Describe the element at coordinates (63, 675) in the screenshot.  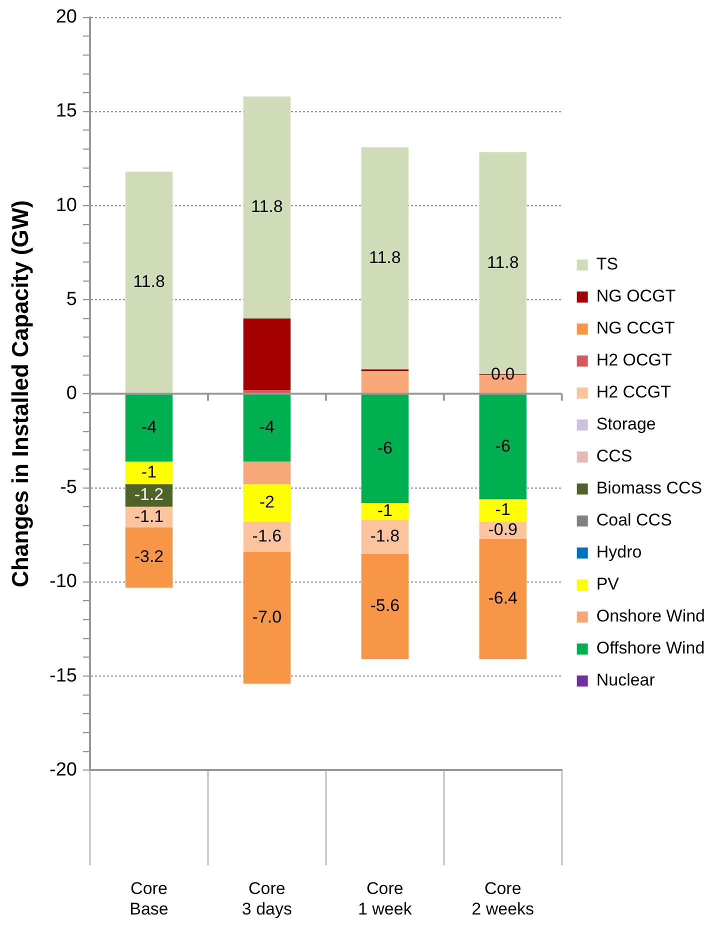
I see `y-tick-label: -15` at that location.